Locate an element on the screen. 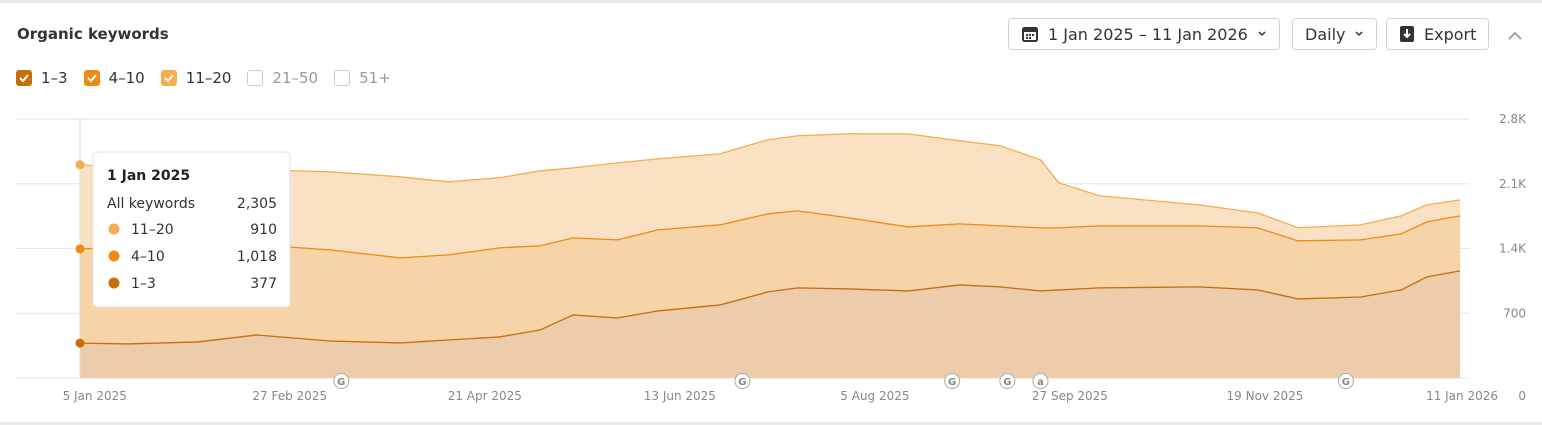 This screenshot has height=425, width=1542. tooltip-value: 1,018 is located at coordinates (257, 257).